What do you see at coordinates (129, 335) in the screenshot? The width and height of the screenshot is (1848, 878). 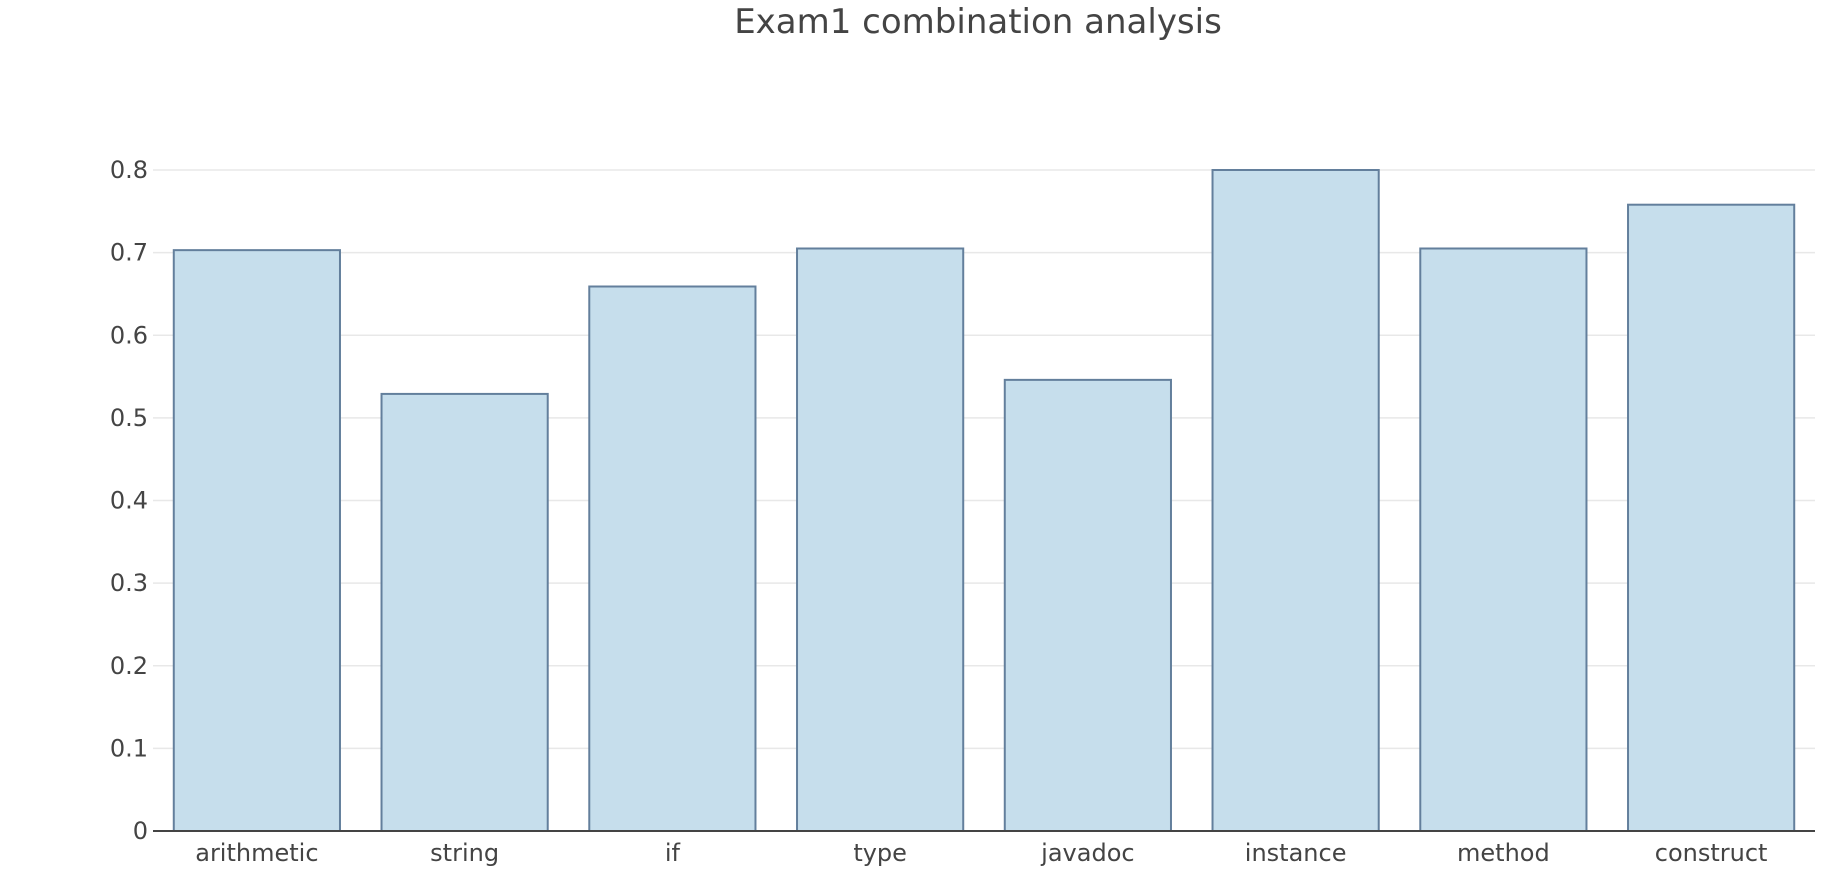 I see `y-tick-label: 0.6` at bounding box center [129, 335].